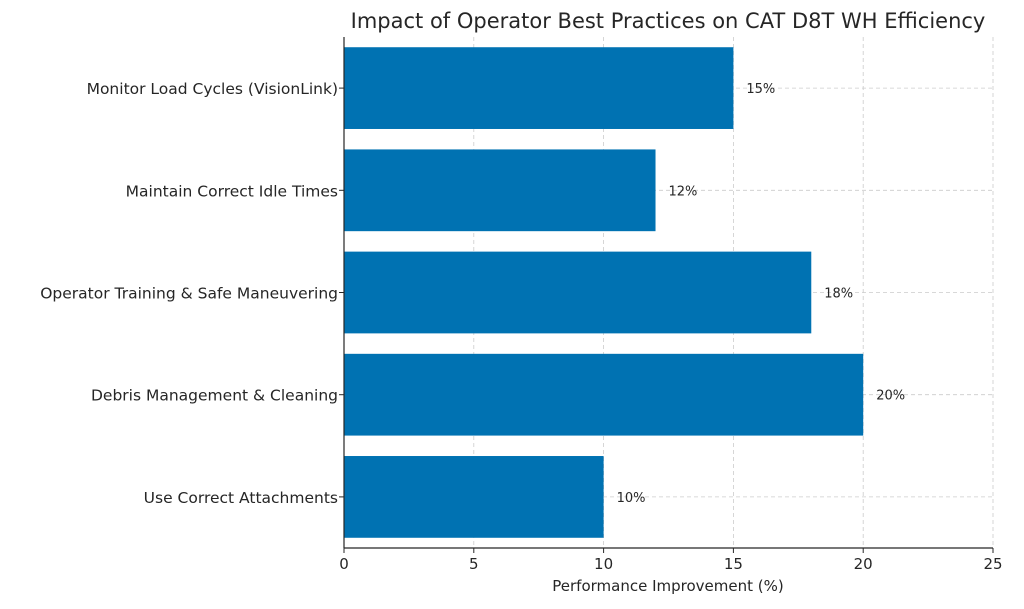 Image resolution: width=1024 pixels, height=609 pixels. Describe the element at coordinates (667, 586) in the screenshot. I see `x-axis-label: Performance Improvement (%)` at that location.